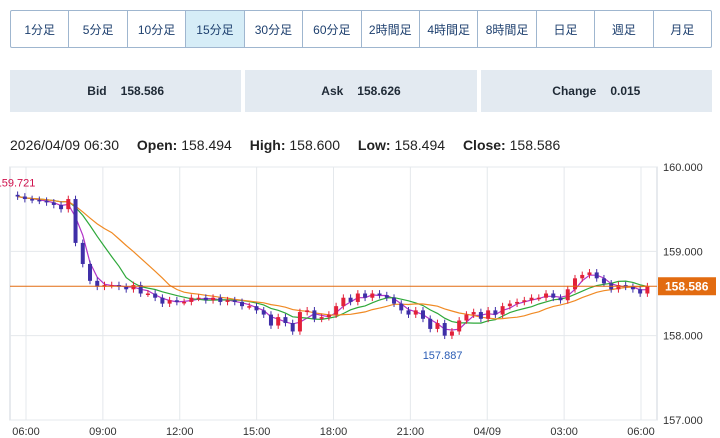 The height and width of the screenshot is (438, 720). What do you see at coordinates (449, 29) in the screenshot?
I see `tab-4hour: 4時間足` at bounding box center [449, 29].